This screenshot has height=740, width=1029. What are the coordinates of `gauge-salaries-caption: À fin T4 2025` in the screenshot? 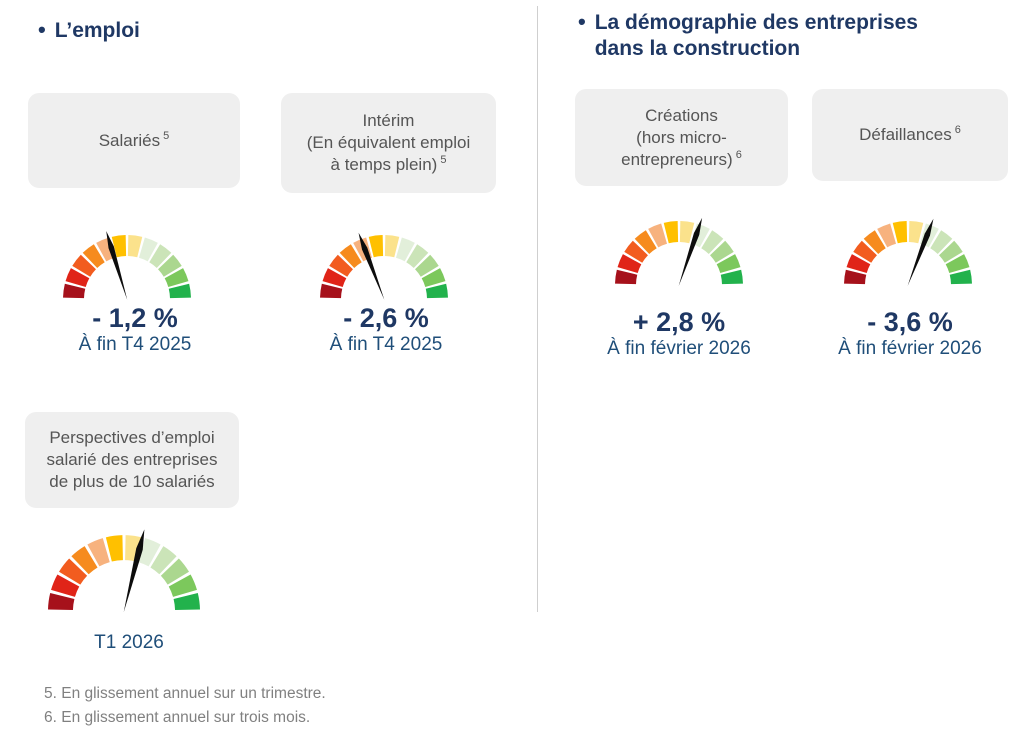 It's located at (135, 344).